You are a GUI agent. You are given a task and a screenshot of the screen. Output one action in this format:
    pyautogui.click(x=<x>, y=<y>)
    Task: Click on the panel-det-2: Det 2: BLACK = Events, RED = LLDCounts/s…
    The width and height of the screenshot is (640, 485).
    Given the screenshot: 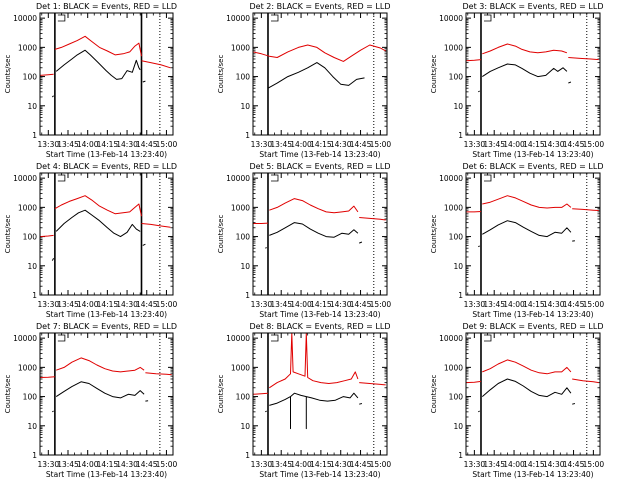 What is the action you would take?
    pyautogui.click(x=304, y=80)
    